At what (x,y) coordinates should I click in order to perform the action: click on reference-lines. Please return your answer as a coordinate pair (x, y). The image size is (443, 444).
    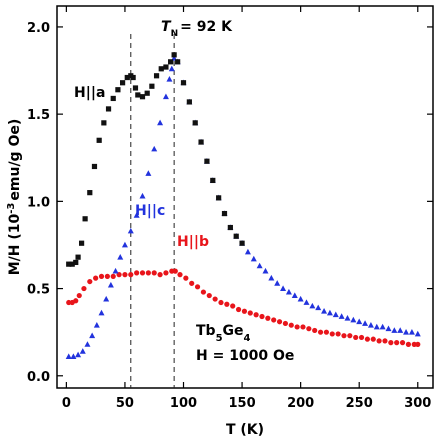
    Looking at the image, I should click on (152, 211).